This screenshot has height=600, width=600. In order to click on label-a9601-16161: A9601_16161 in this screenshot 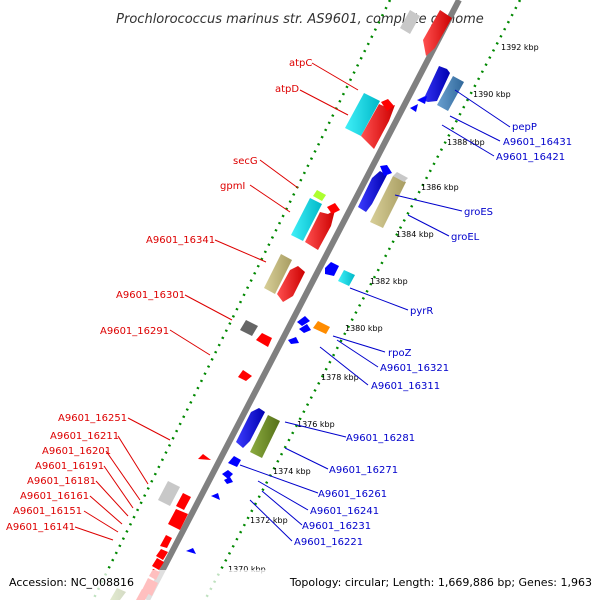, I will do `click(54, 496)`.